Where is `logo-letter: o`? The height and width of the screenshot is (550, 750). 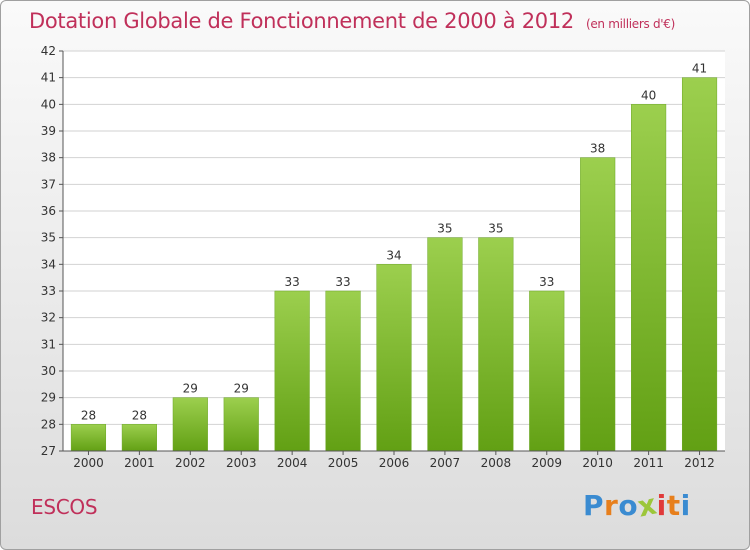
logo-letter: o is located at coordinates (628, 505).